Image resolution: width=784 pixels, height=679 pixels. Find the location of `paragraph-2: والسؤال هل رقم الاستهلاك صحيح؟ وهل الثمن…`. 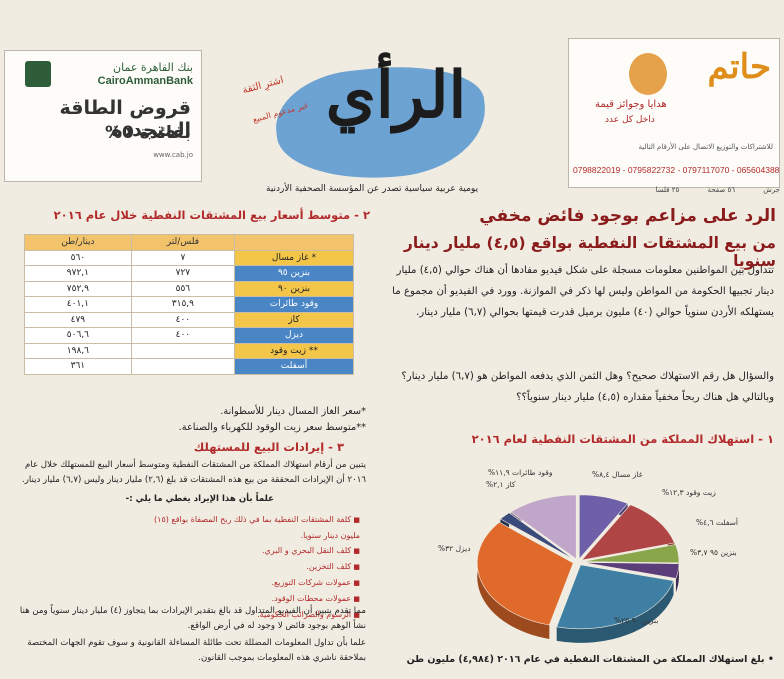

paragraph-2: والسؤال هل رقم الاستهلاك صحيح؟ وهل الثمن… is located at coordinates (587, 387).